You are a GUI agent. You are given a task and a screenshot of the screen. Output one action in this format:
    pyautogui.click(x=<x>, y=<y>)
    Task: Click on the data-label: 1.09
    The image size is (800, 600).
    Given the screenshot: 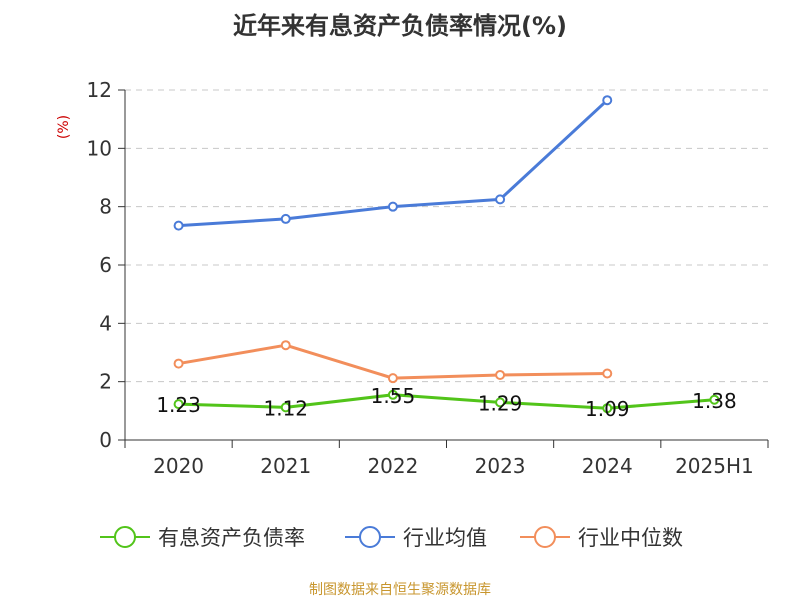 What is the action you would take?
    pyautogui.click(x=607, y=409)
    